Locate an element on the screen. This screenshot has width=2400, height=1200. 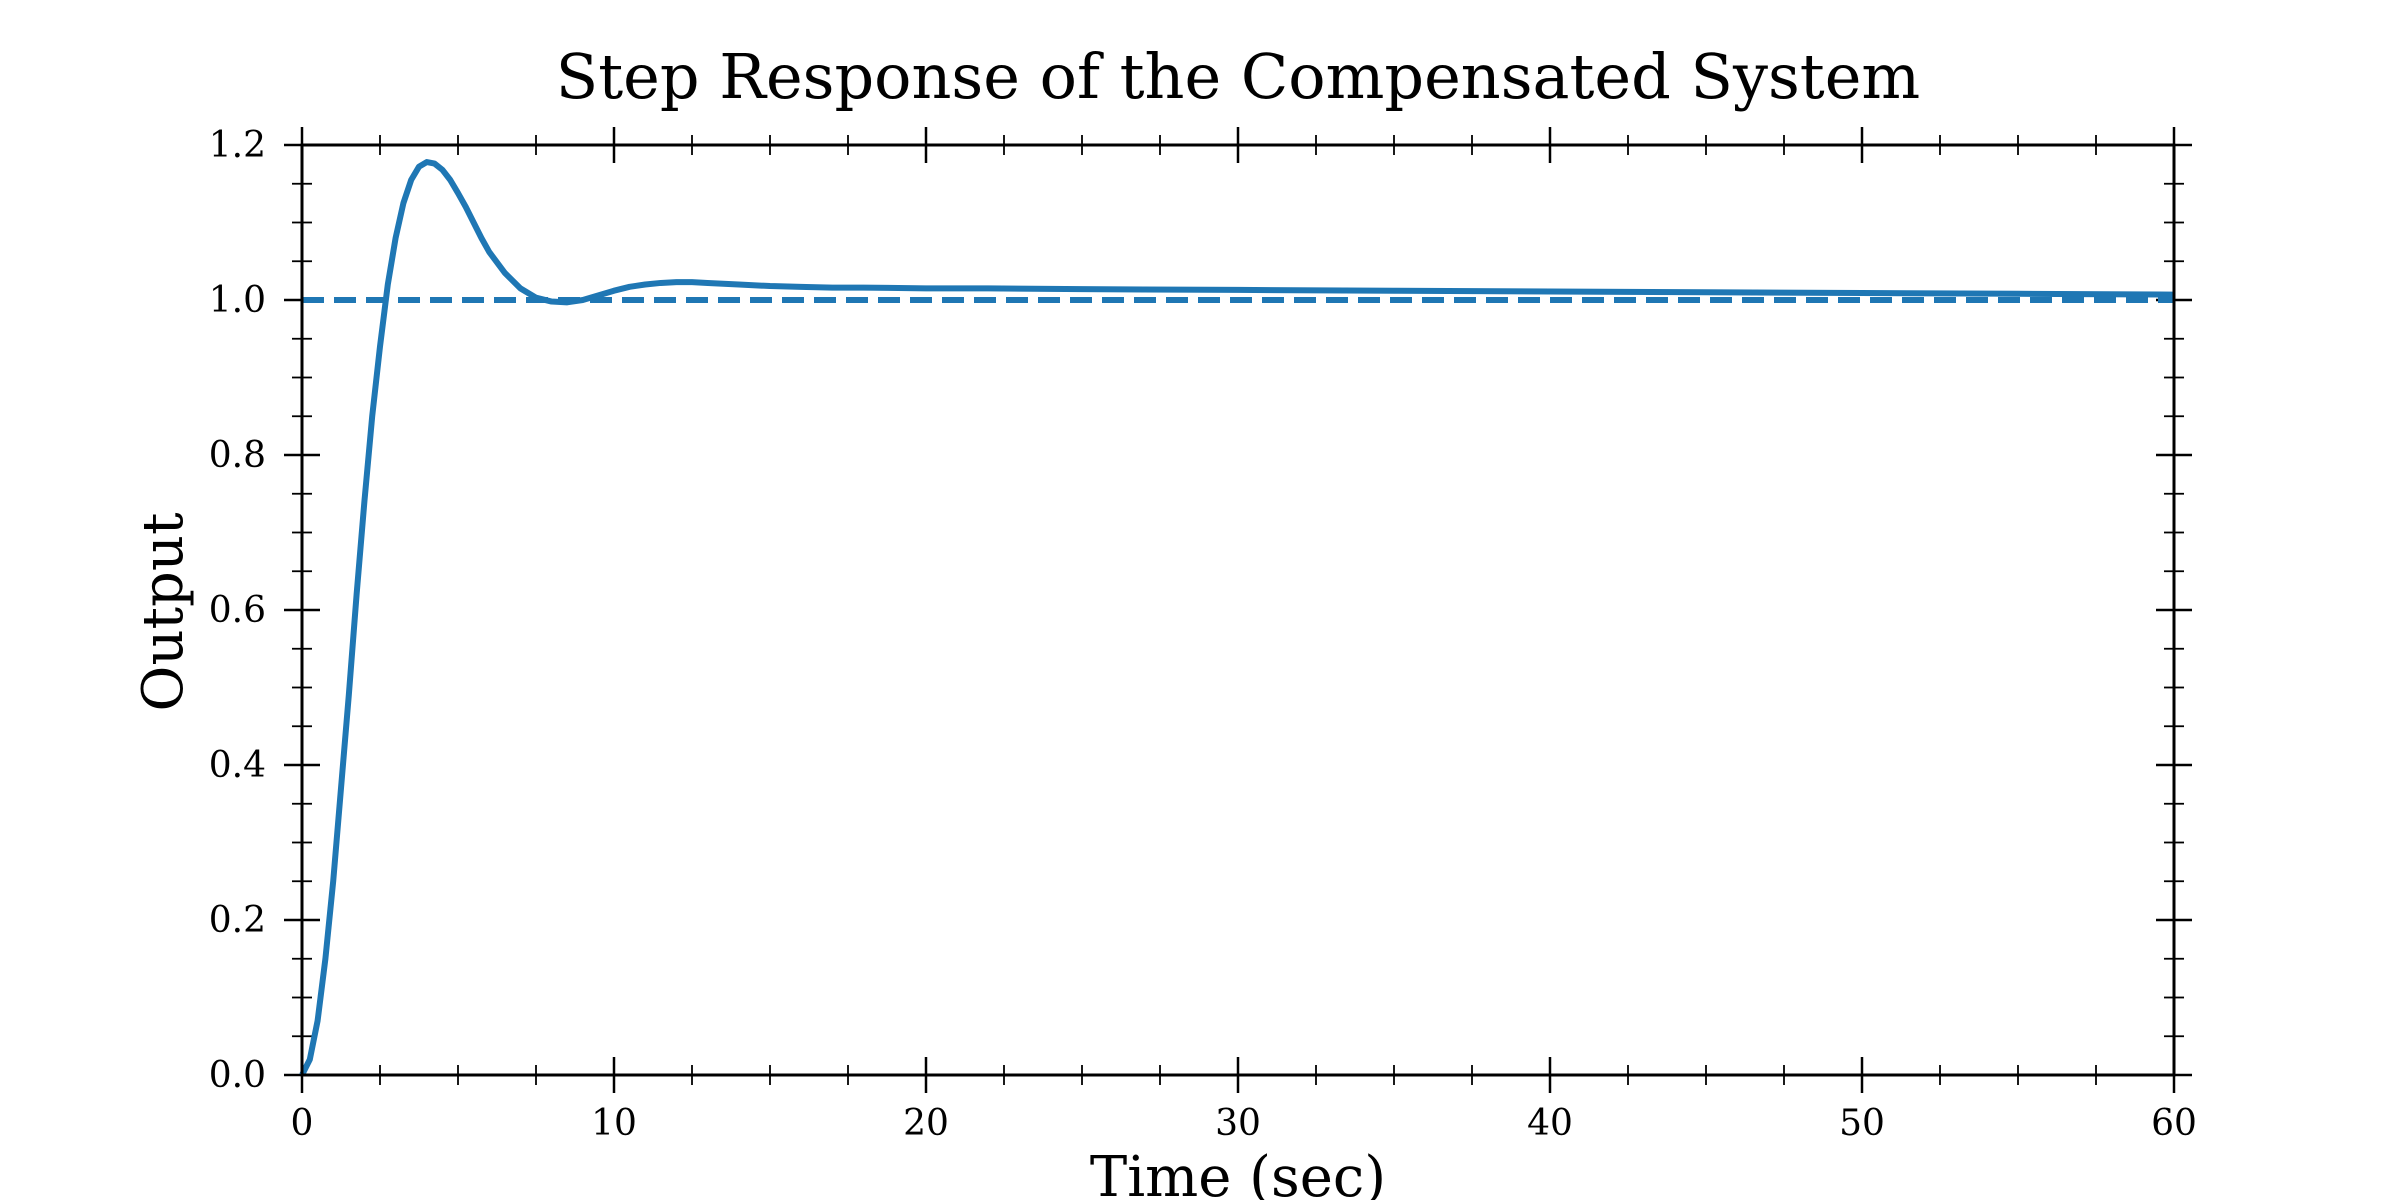
y-tick-label: 0.4 is located at coordinates (237, 765).